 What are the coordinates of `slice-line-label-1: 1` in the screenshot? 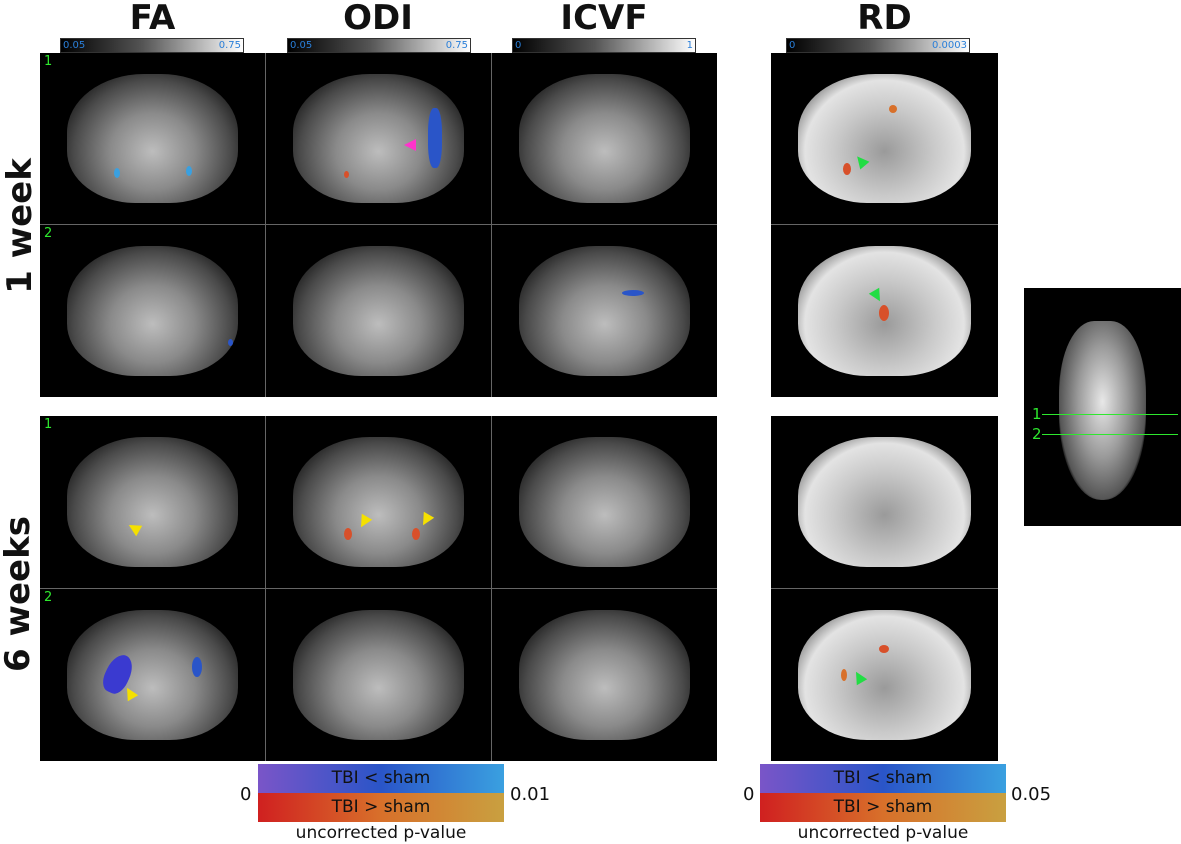 It's located at (1037, 414).